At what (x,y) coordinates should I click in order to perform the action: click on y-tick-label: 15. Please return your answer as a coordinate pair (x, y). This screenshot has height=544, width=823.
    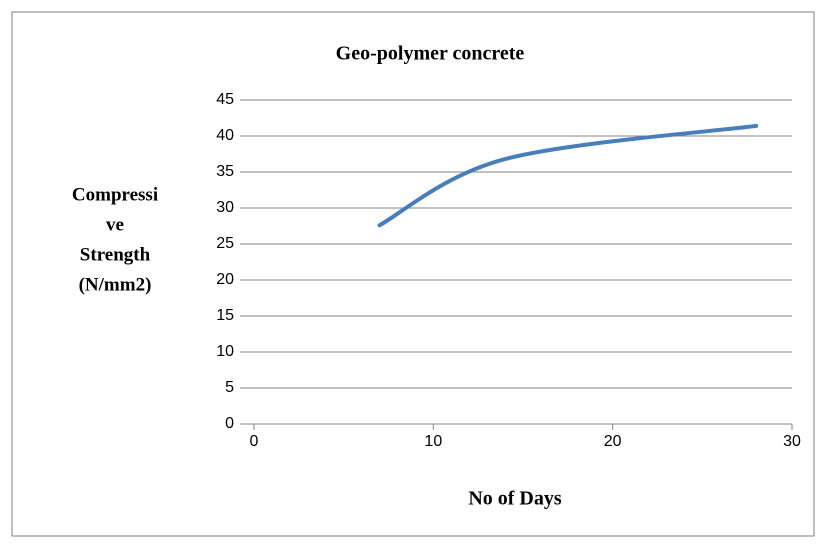
    Looking at the image, I should click on (225, 315).